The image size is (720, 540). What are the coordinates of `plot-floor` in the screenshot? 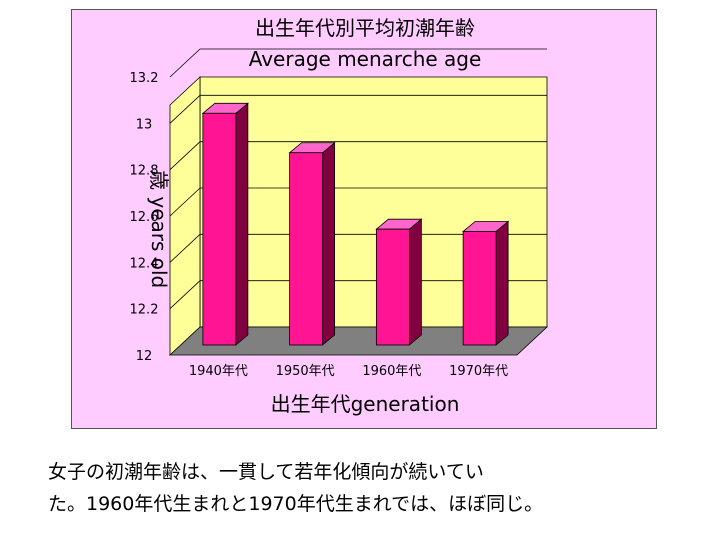 It's located at (358, 341).